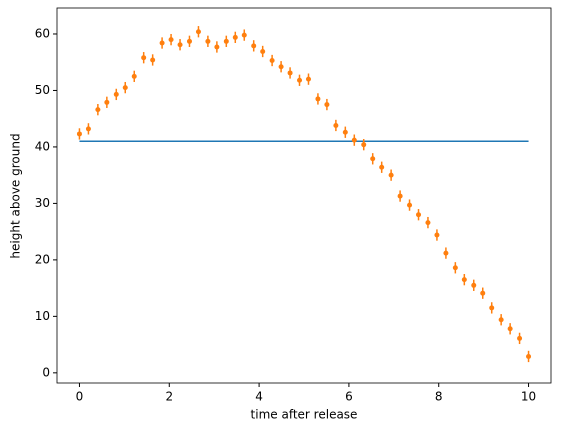  Describe the element at coordinates (42, 33) in the screenshot. I see `y-tick-label: 60` at that location.